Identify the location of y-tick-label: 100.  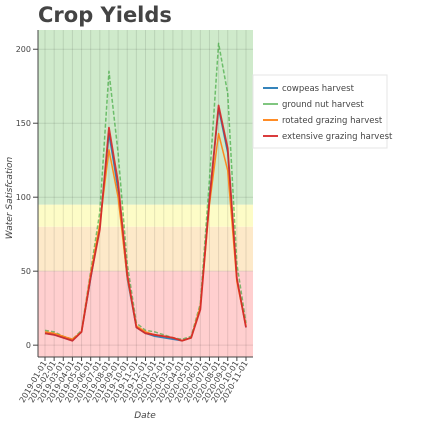
(23, 197).